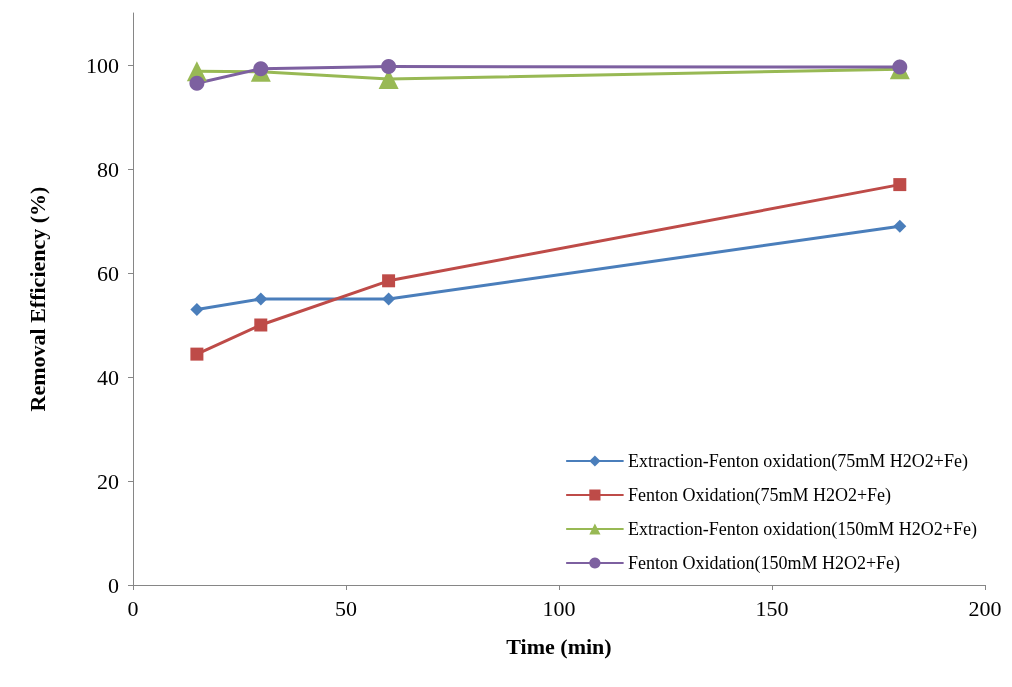  I want to click on x-tick-label: 200, so click(985, 608).